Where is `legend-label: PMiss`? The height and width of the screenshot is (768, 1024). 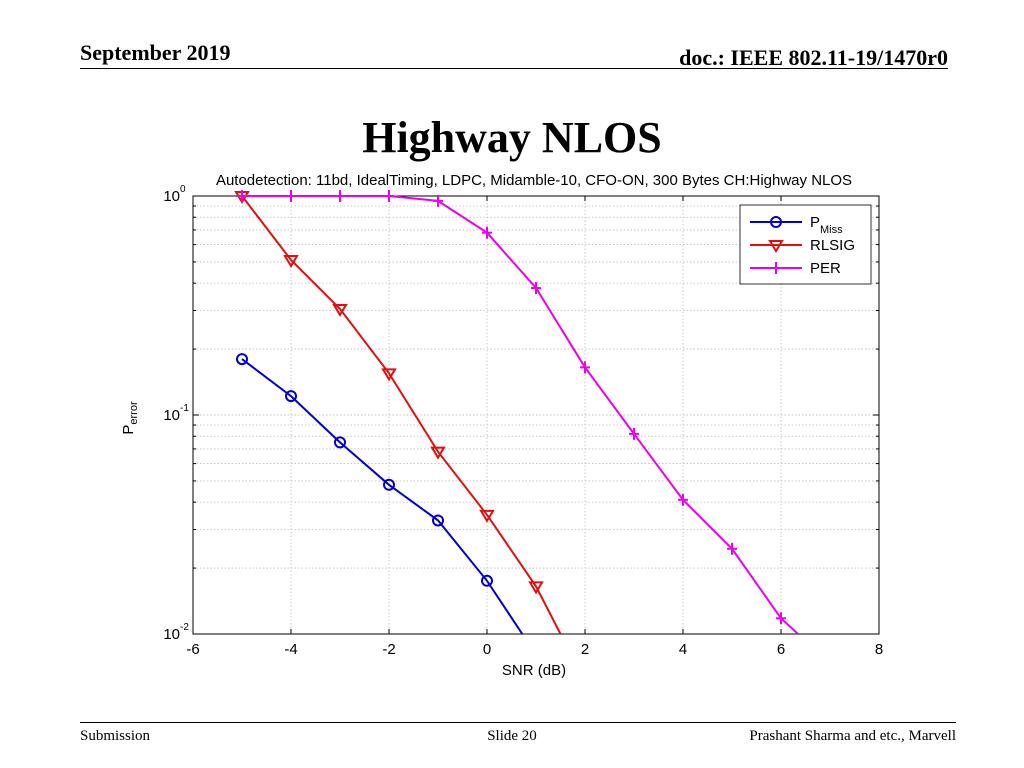 legend-label: PMiss is located at coordinates (826, 225).